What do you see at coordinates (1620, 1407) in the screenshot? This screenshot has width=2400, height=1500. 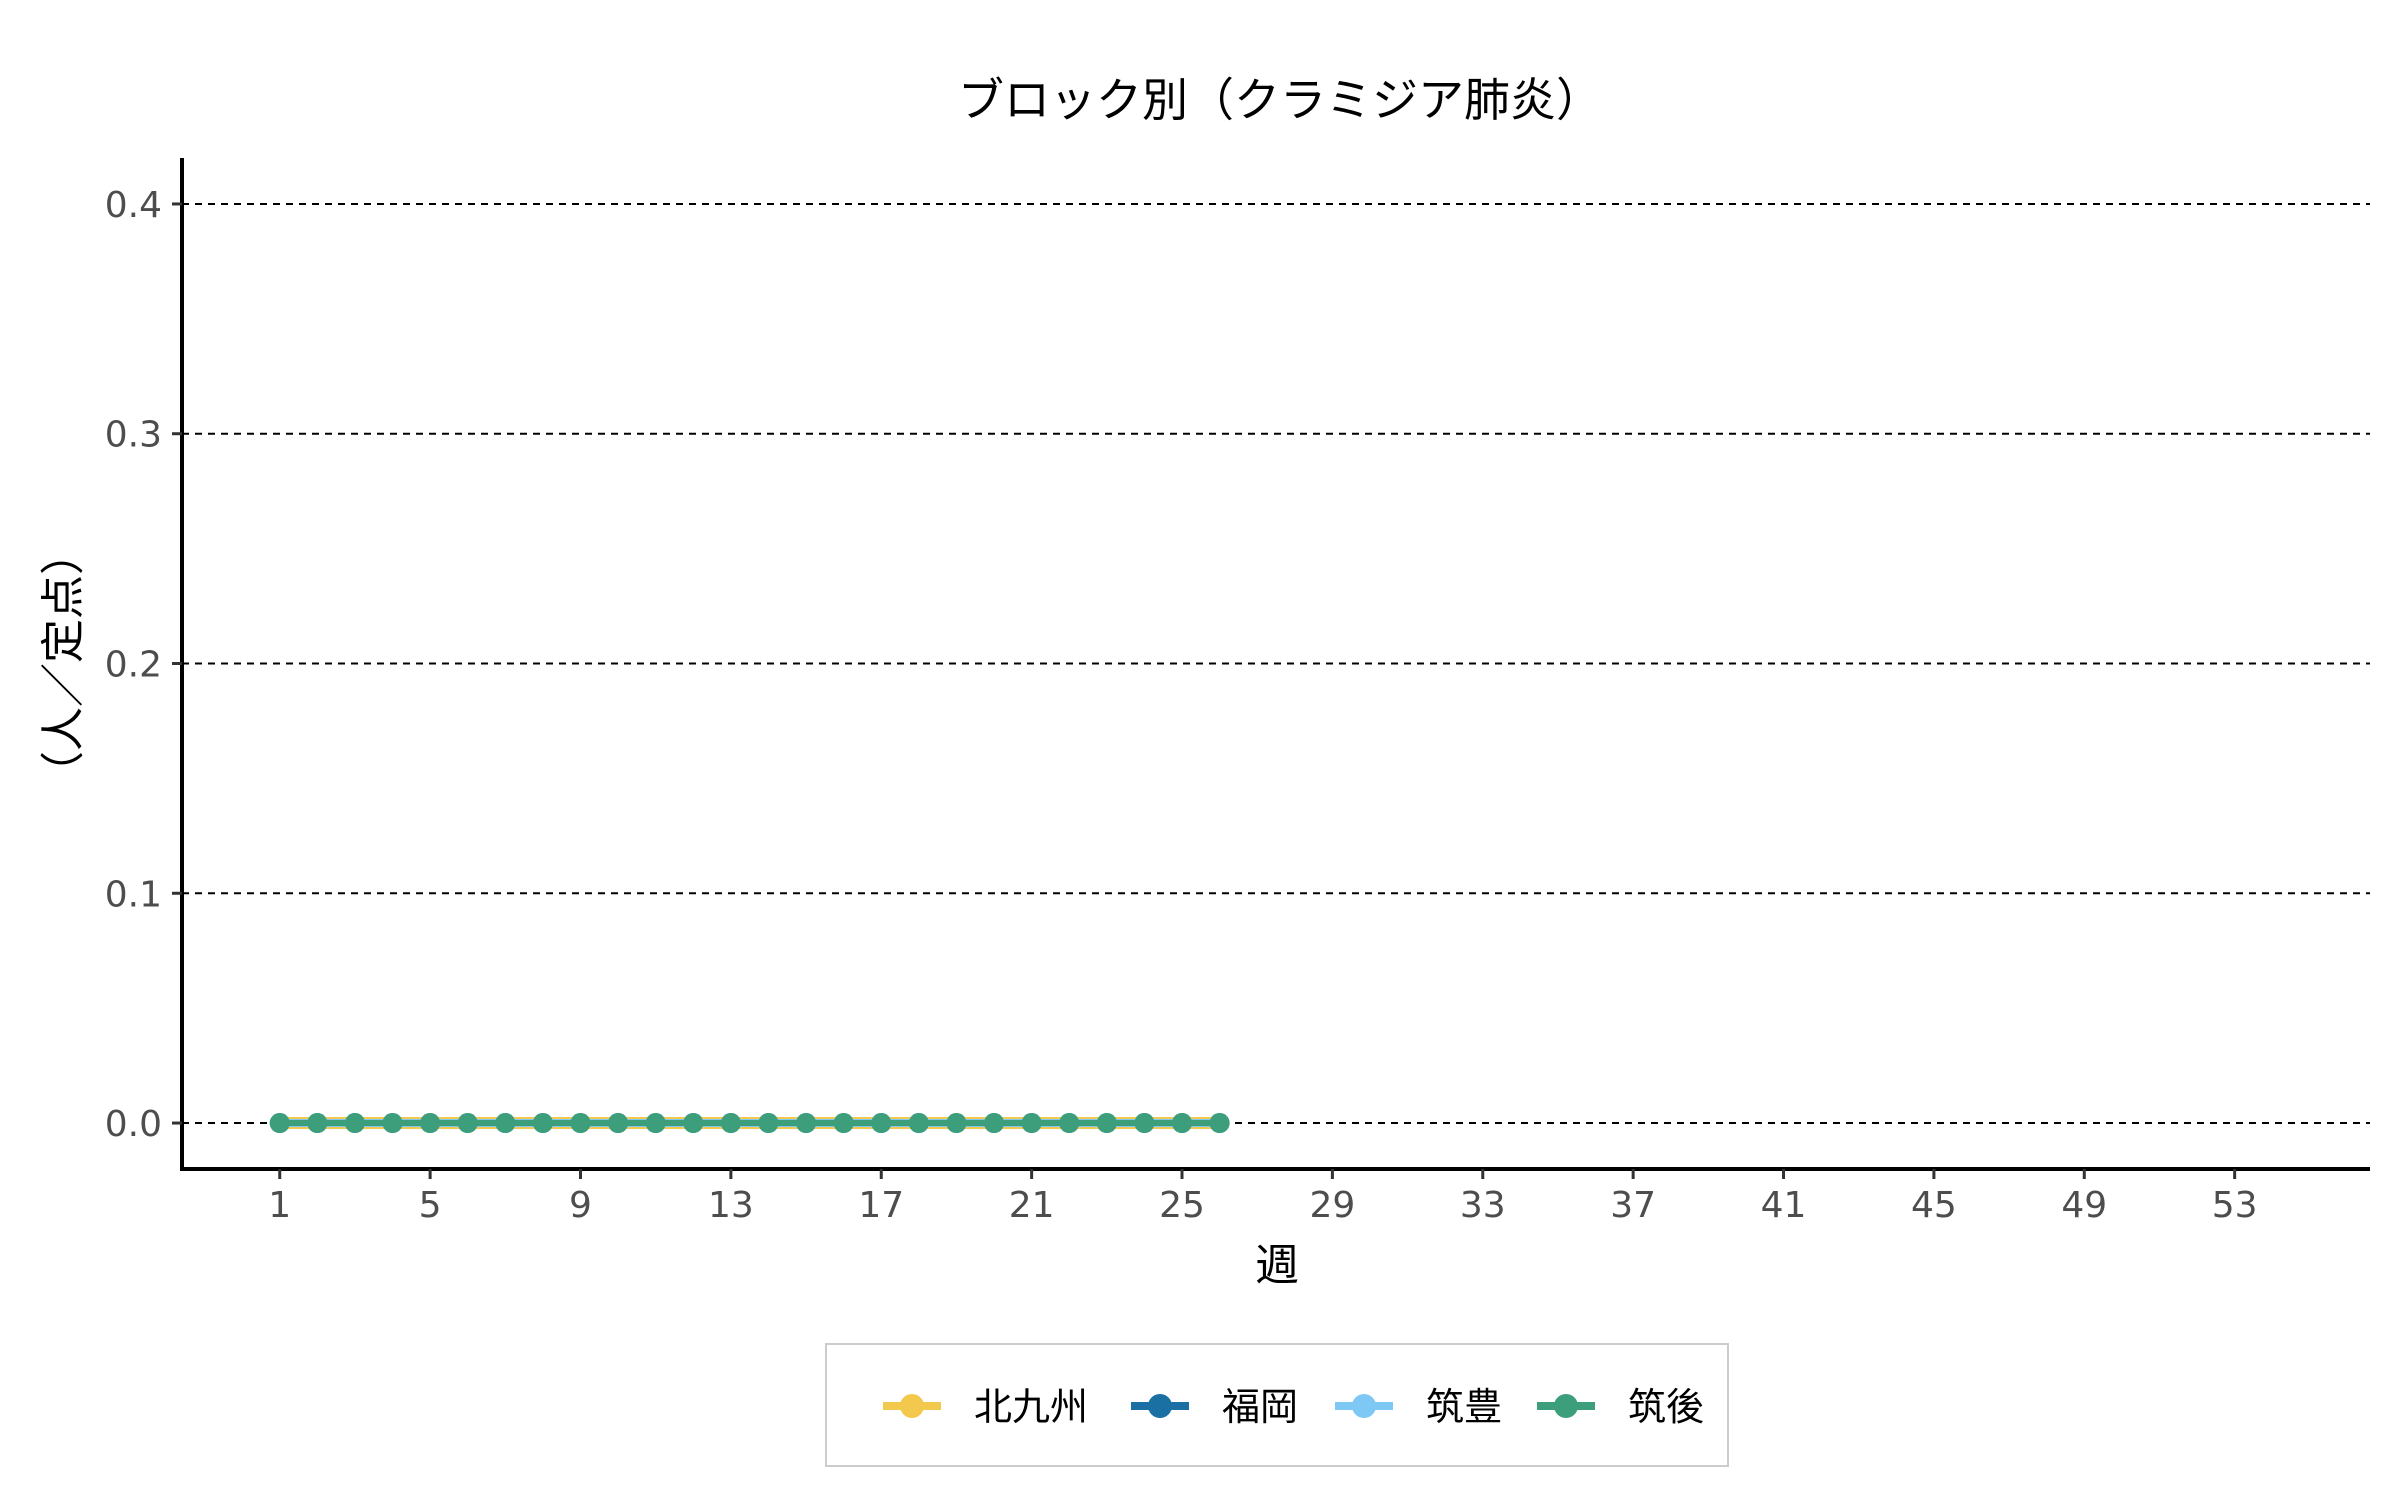 I see `legend-item: 筑後` at bounding box center [1620, 1407].